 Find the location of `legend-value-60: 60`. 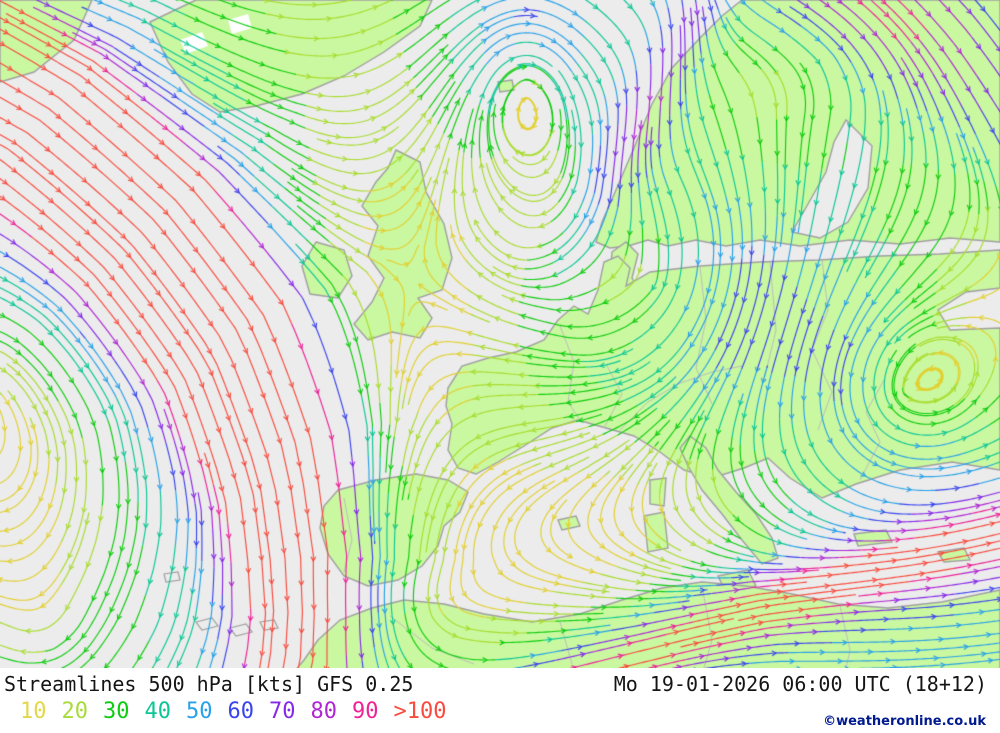

legend-value-60: 60 is located at coordinates (241, 711).